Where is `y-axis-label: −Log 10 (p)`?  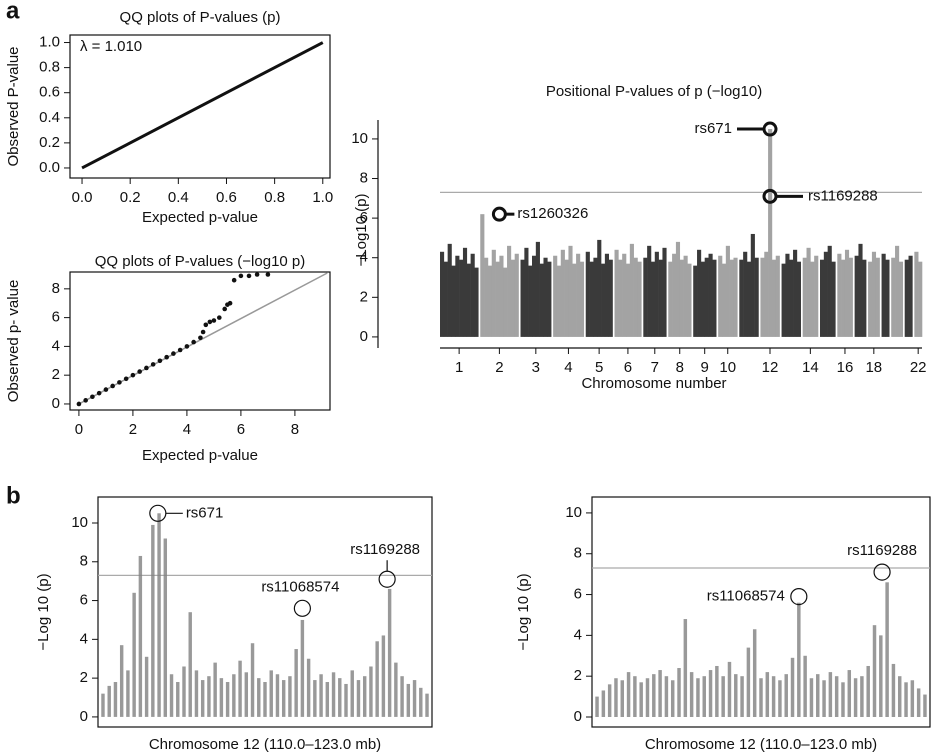 y-axis-label: −Log 10 (p) is located at coordinates (523, 611).